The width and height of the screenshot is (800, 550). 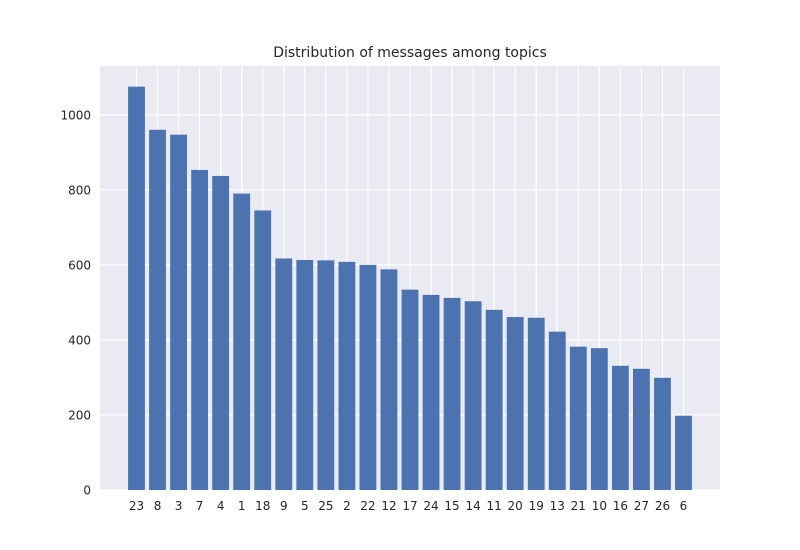 I want to click on x-tick-label: 6, so click(x=684, y=506).